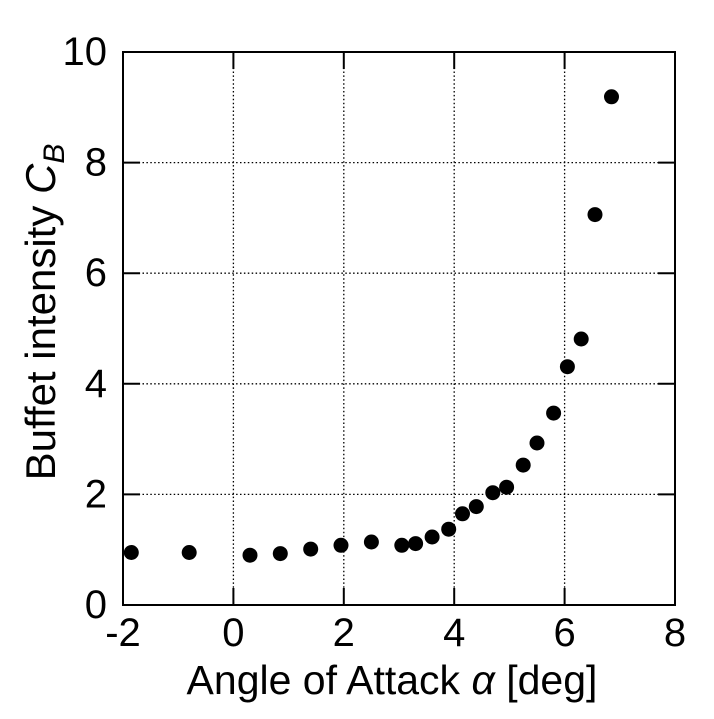 This screenshot has width=714, height=719. What do you see at coordinates (54, 154) in the screenshot?
I see `cb-subscript: B` at bounding box center [54, 154].